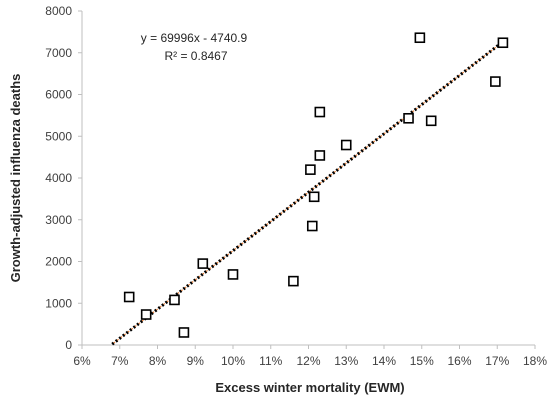 The image size is (550, 400). What do you see at coordinates (15, 178) in the screenshot?
I see `y-axis-title: Growth-adjusted influenza deaths` at bounding box center [15, 178].